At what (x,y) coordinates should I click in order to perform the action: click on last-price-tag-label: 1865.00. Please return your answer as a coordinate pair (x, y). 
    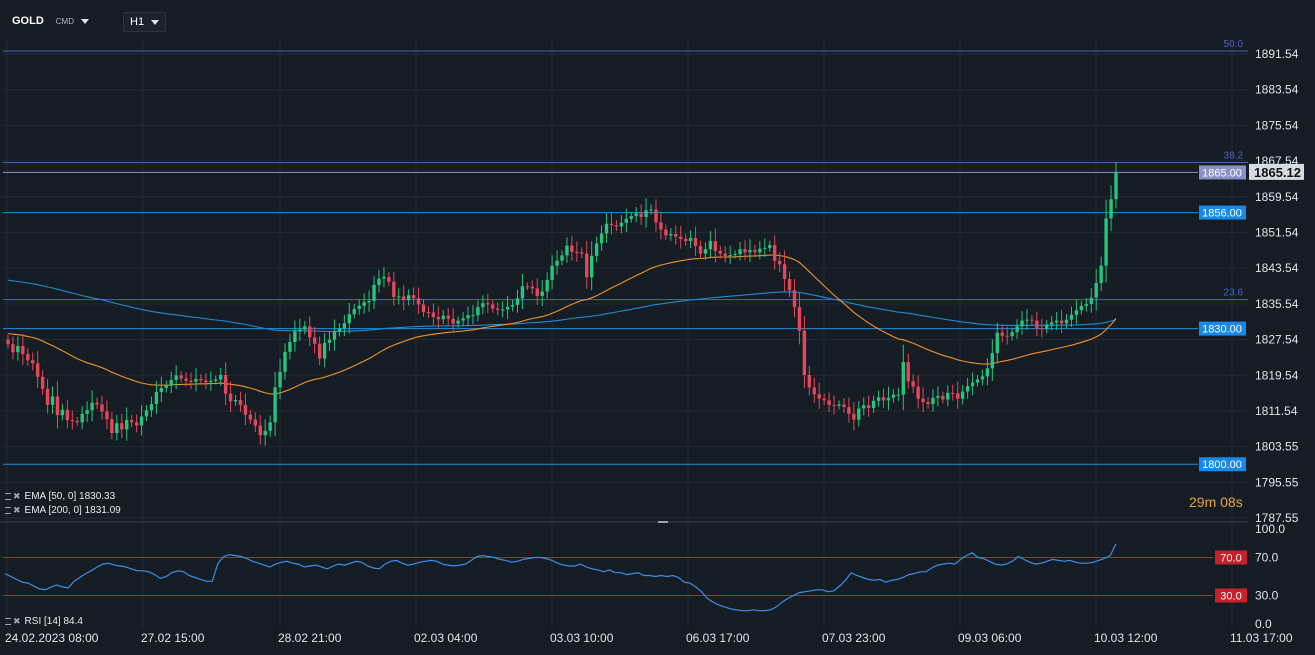
    Looking at the image, I should click on (1222, 173).